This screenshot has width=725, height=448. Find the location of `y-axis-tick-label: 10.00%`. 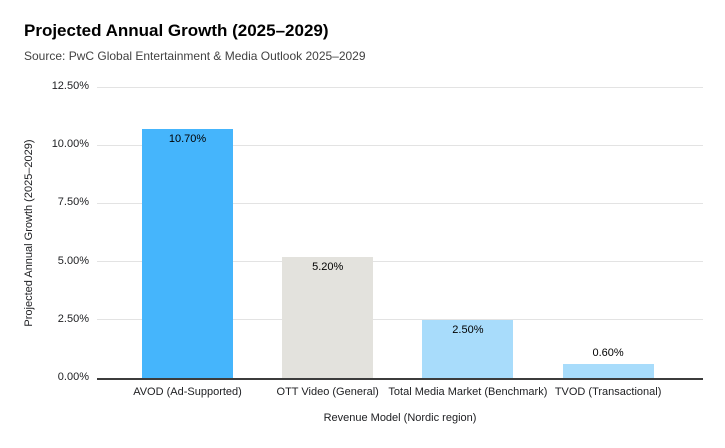

y-axis-tick-label: 10.00% is located at coordinates (70, 144).